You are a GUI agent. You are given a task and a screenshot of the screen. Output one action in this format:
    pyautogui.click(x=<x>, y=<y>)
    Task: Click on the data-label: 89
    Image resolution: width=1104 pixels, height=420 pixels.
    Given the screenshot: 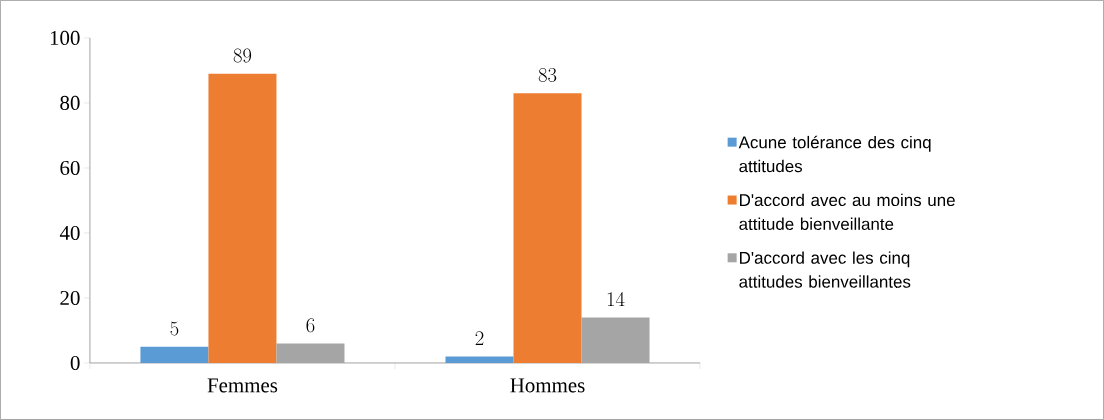 What is the action you would take?
    pyautogui.click(x=242, y=55)
    